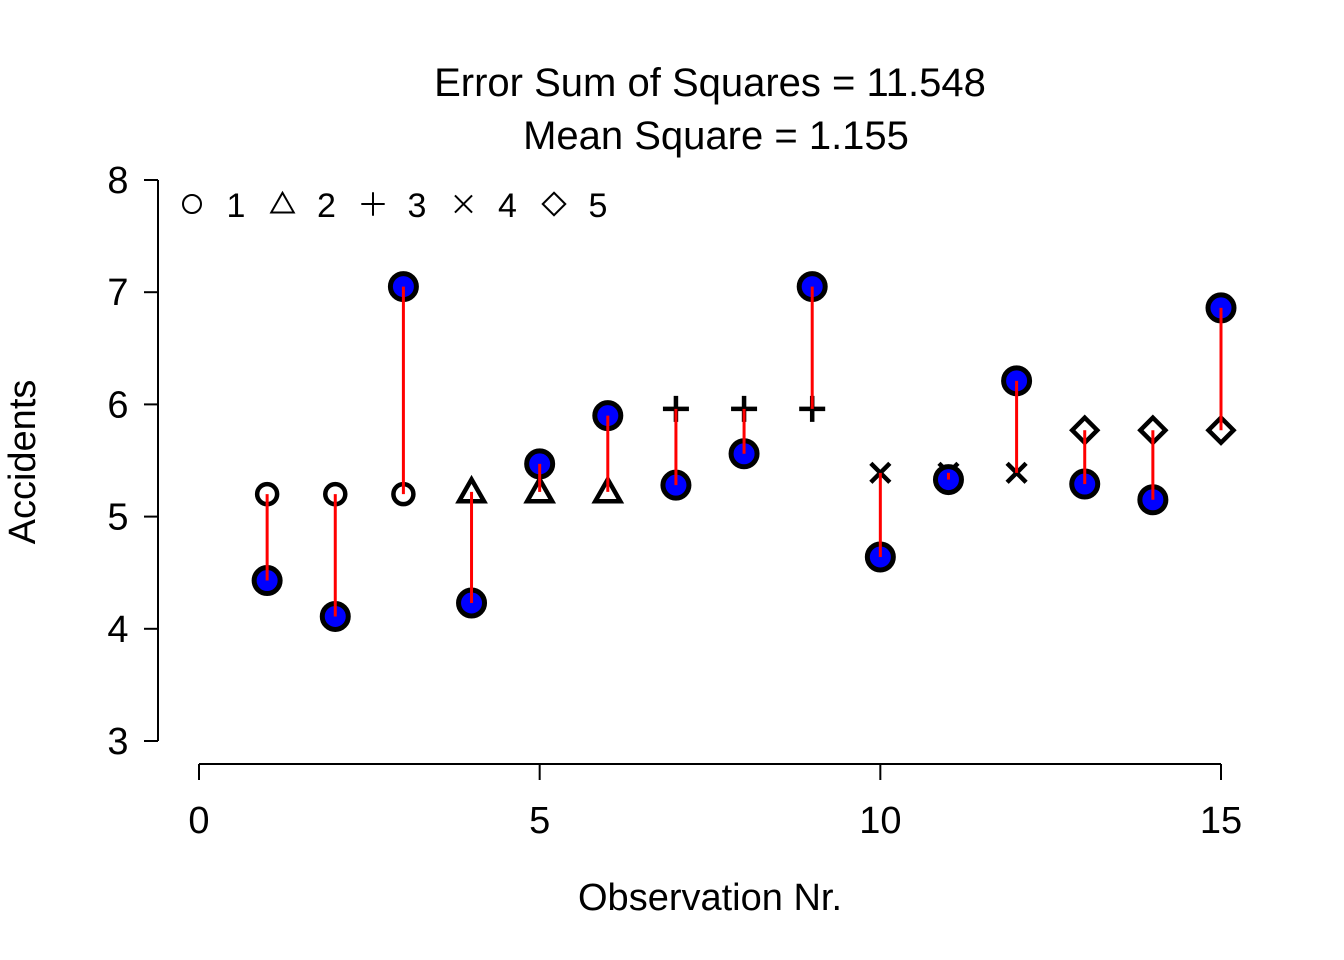  I want to click on y-tick-label: 4, so click(117, 630).